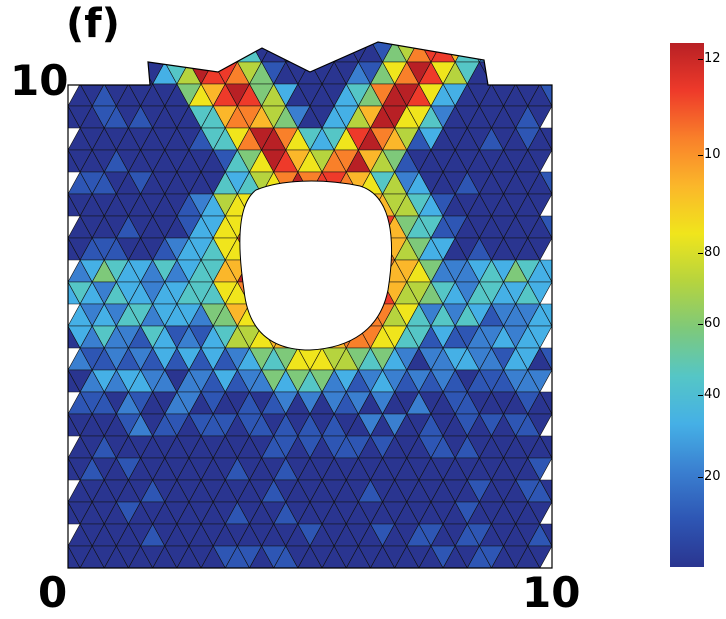  Describe the element at coordinates (709, 252) in the screenshot. I see `colorbar-tick: 80` at that location.